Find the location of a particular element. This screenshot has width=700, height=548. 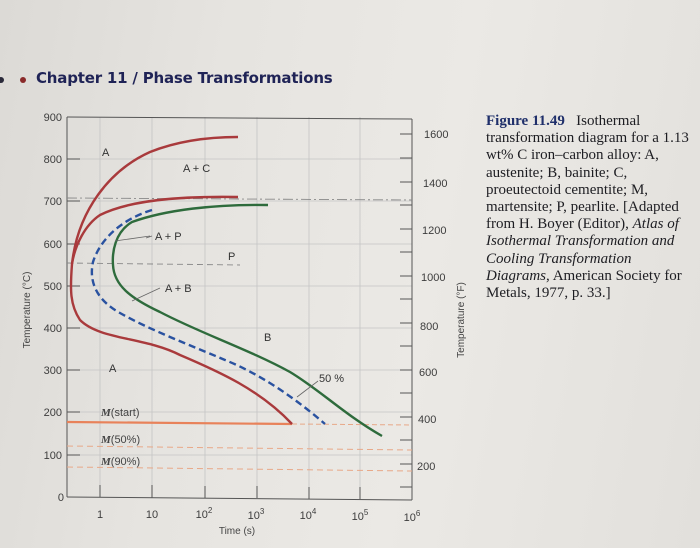

svg-text: 10⁴ is located at coordinates (308, 514).